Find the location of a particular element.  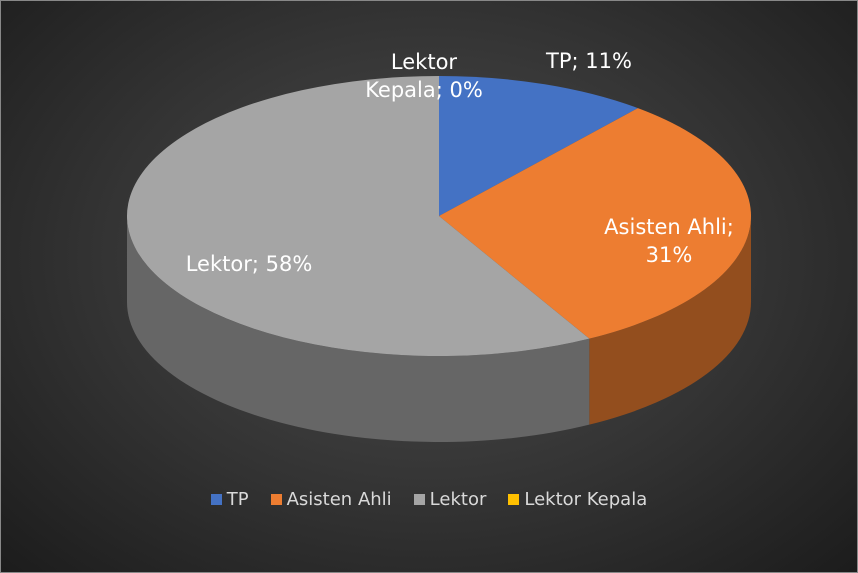

legend-item: Lektor is located at coordinates (450, 499).